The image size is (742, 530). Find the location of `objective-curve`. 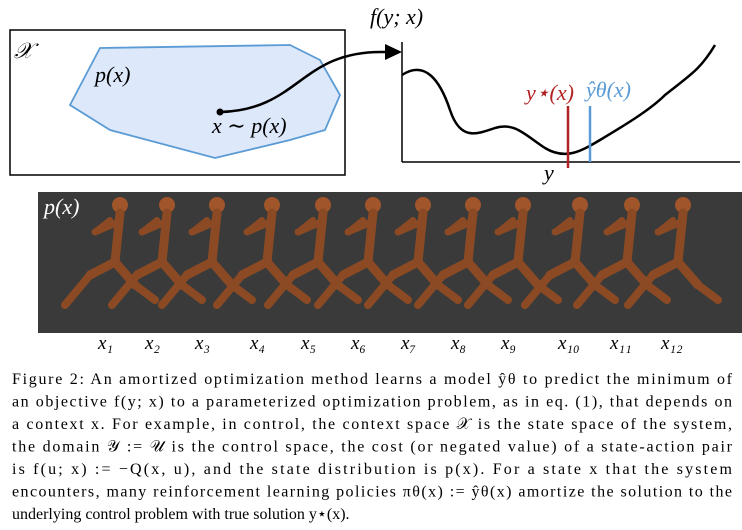

objective-curve is located at coordinates (559, 100).